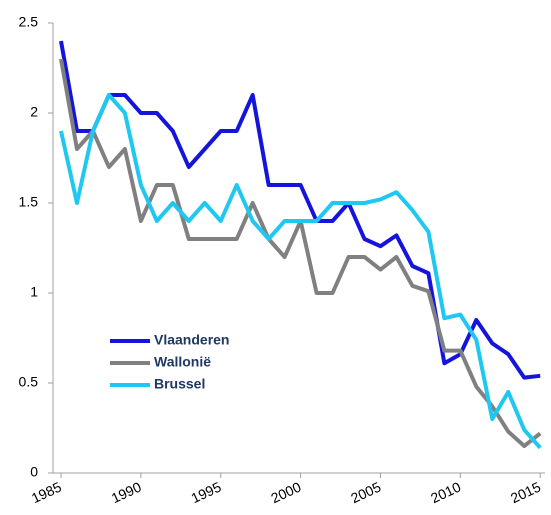 The width and height of the screenshot is (551, 515). I want to click on x-tick-label: 1990, so click(126, 492).